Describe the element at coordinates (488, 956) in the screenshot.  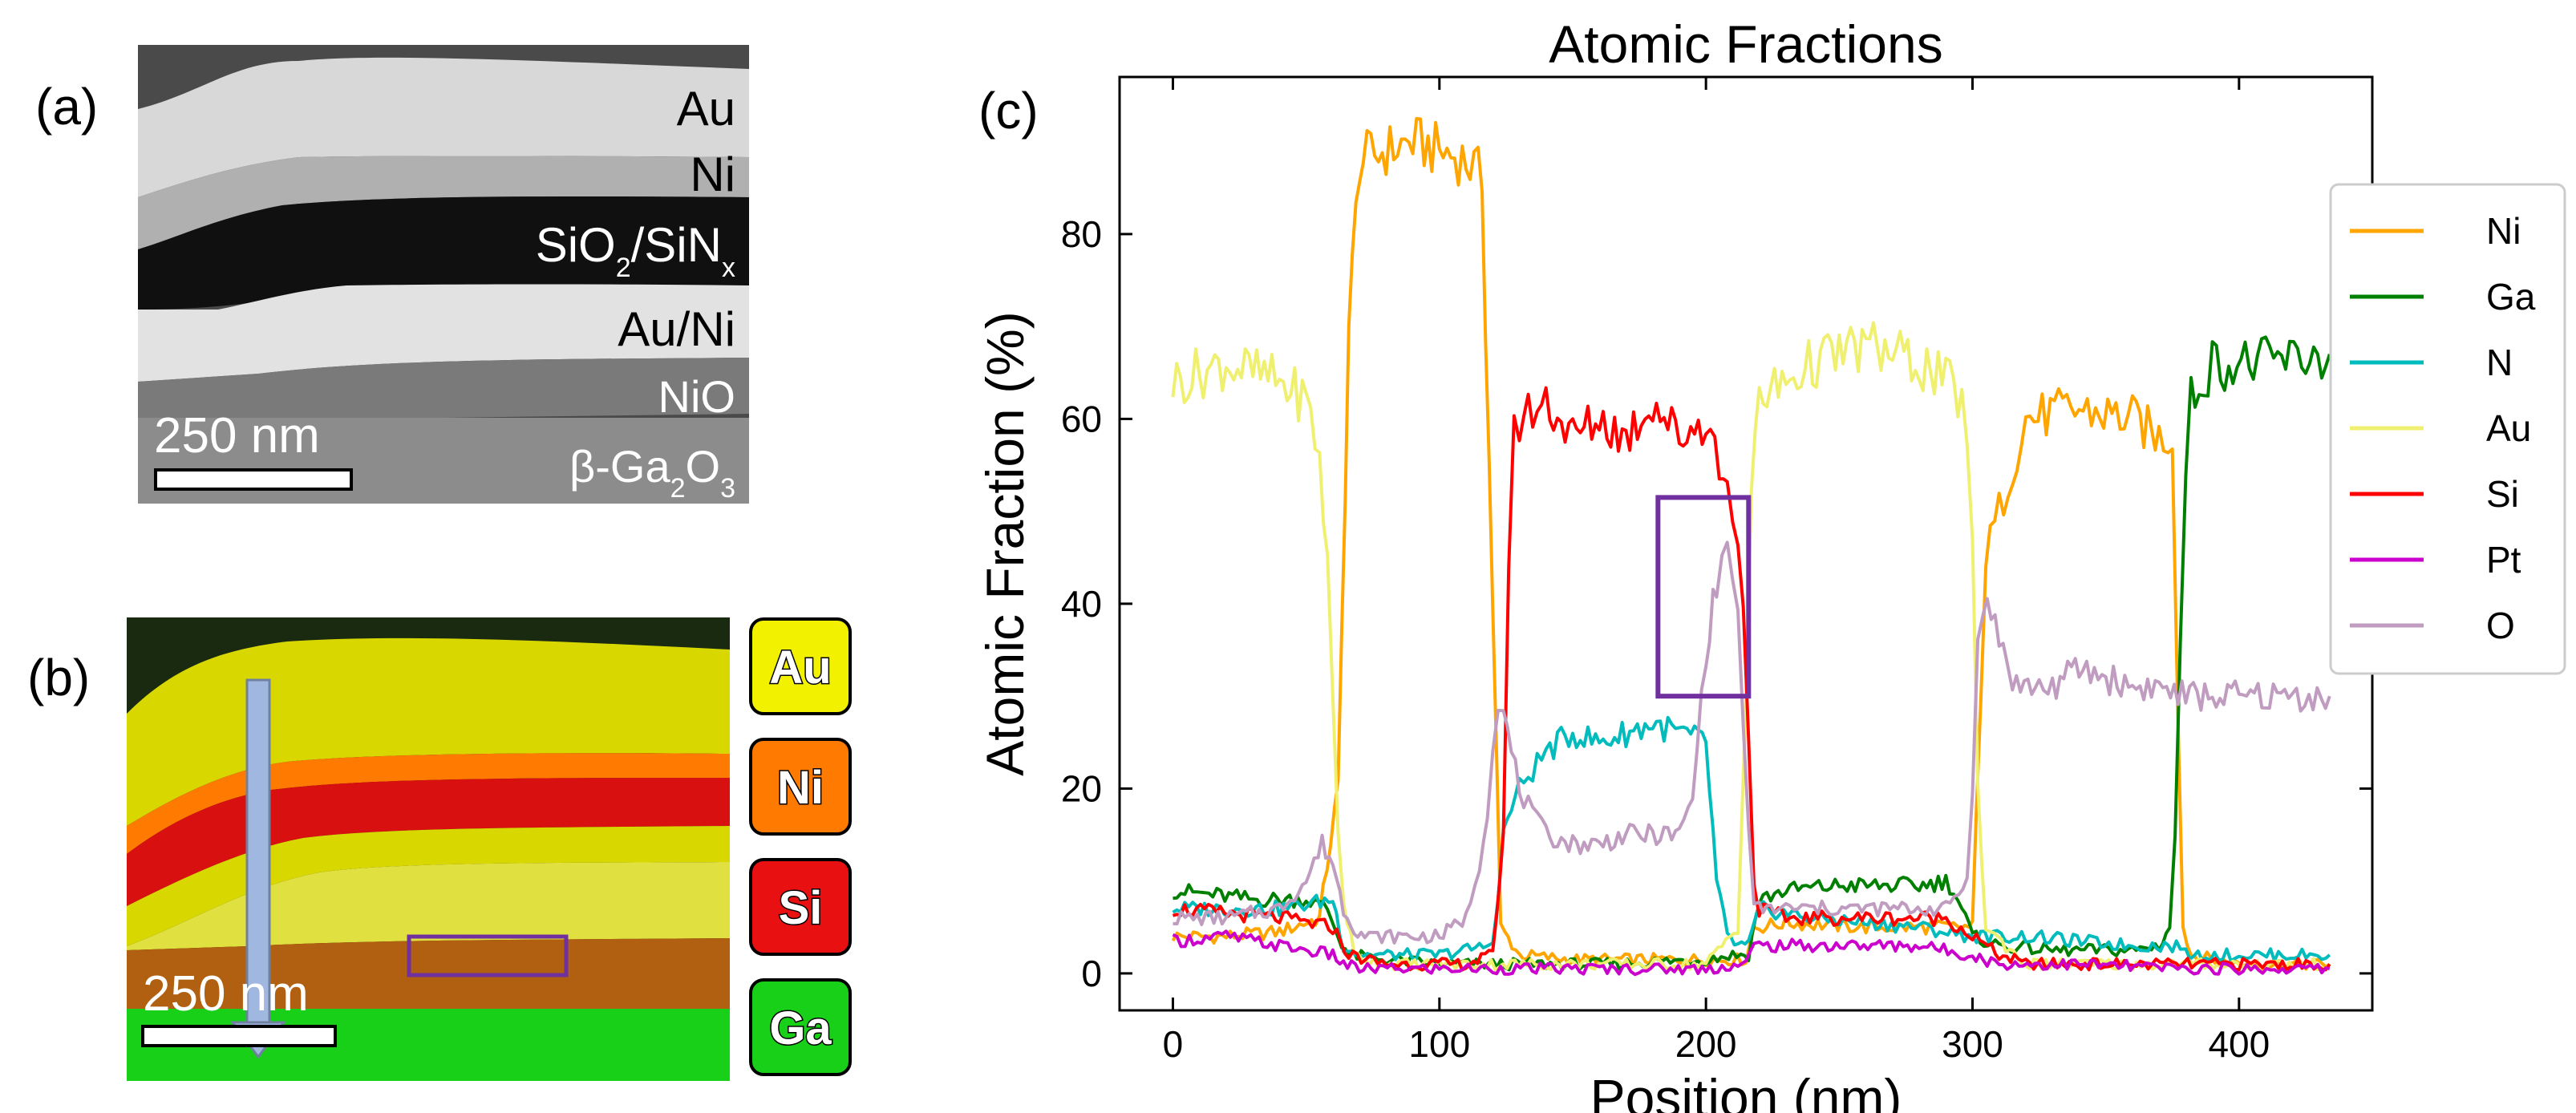
I see `region-highlight-box` at that location.